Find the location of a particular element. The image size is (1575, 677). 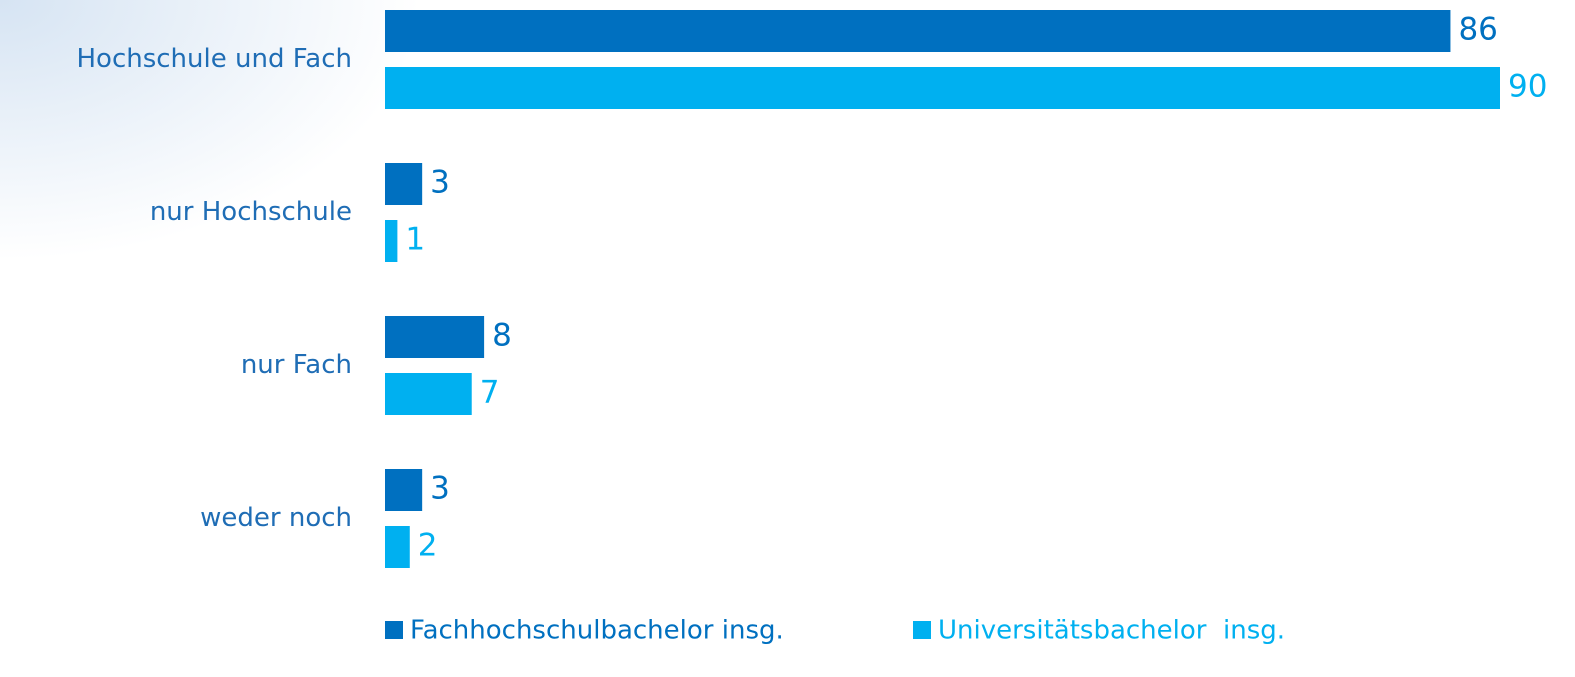

category-label: nur Fach is located at coordinates (296, 365).